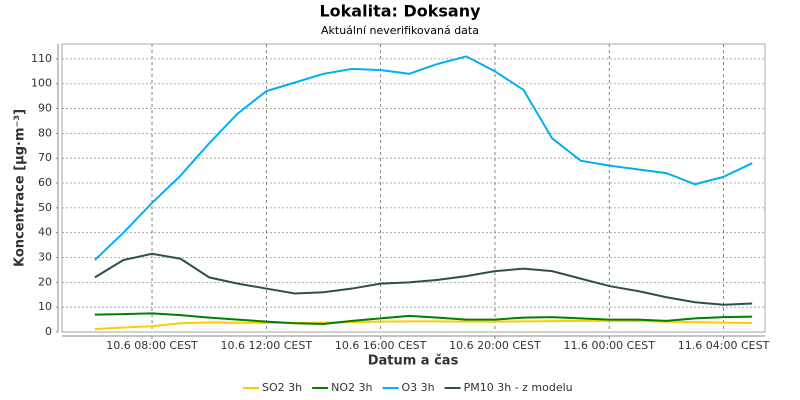 The width and height of the screenshot is (800, 400). I want to click on y-tick-label: 0, so click(48, 331).